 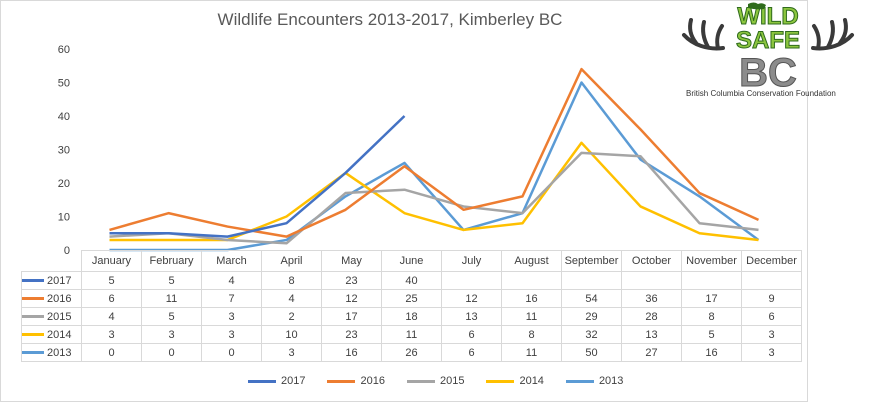 I want to click on series-name-label: 2013, so click(x=59, y=352).